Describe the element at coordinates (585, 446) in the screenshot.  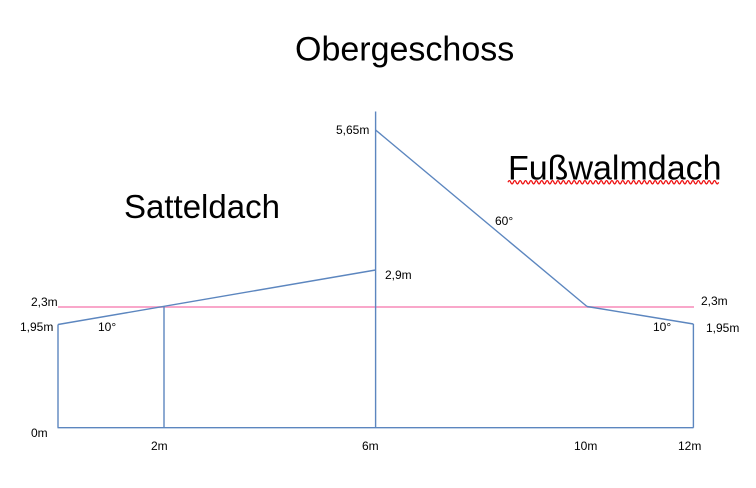
I see `svg-text: 10m` at that location.